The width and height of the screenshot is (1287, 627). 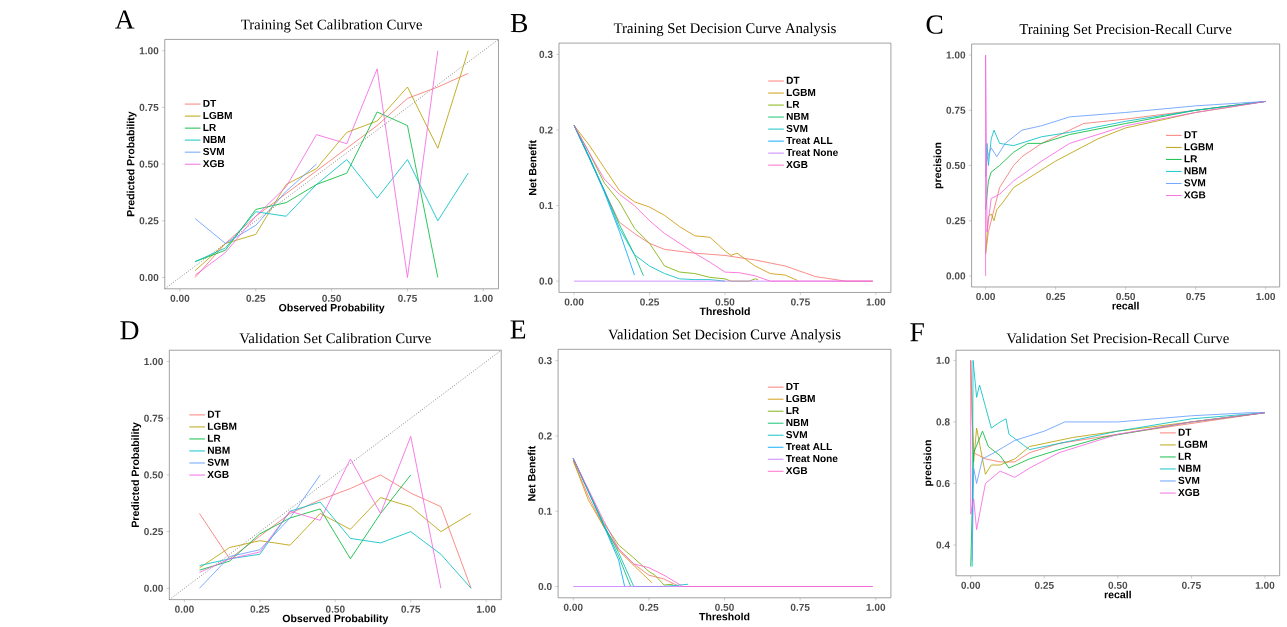 What do you see at coordinates (129, 330) in the screenshot?
I see `text: D` at bounding box center [129, 330].